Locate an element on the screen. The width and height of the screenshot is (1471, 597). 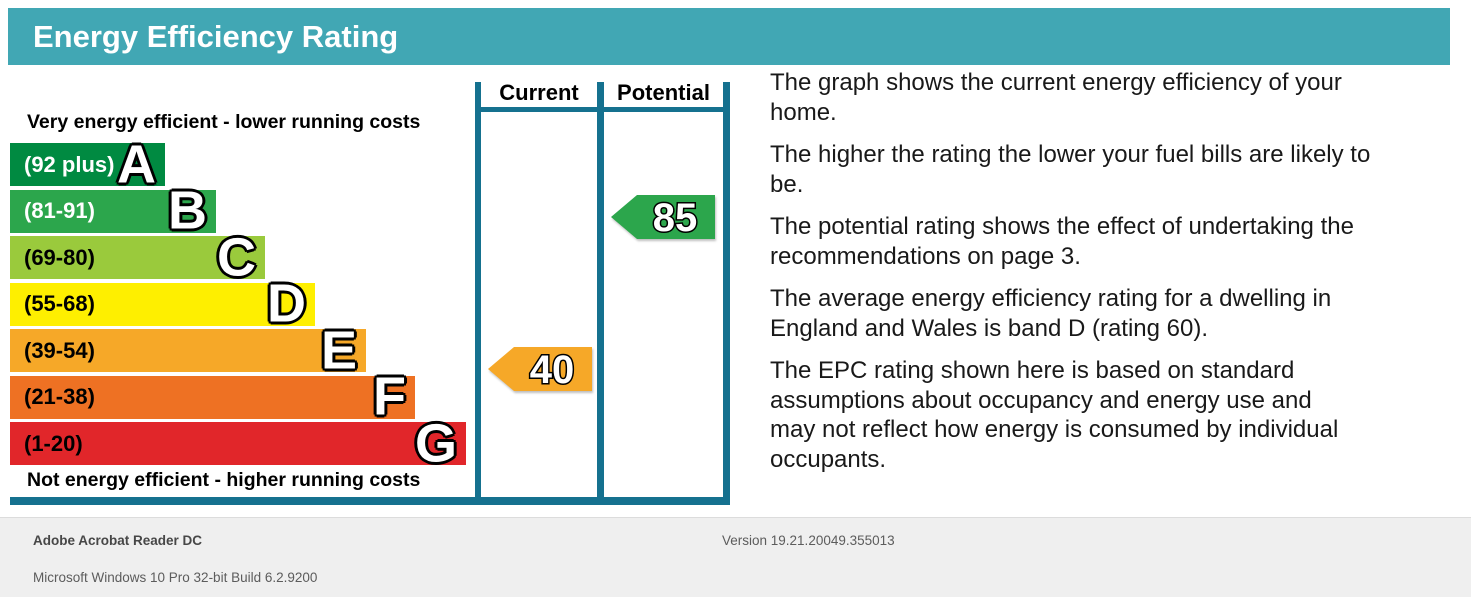
band-range-label: (92 plus) is located at coordinates (69, 164).